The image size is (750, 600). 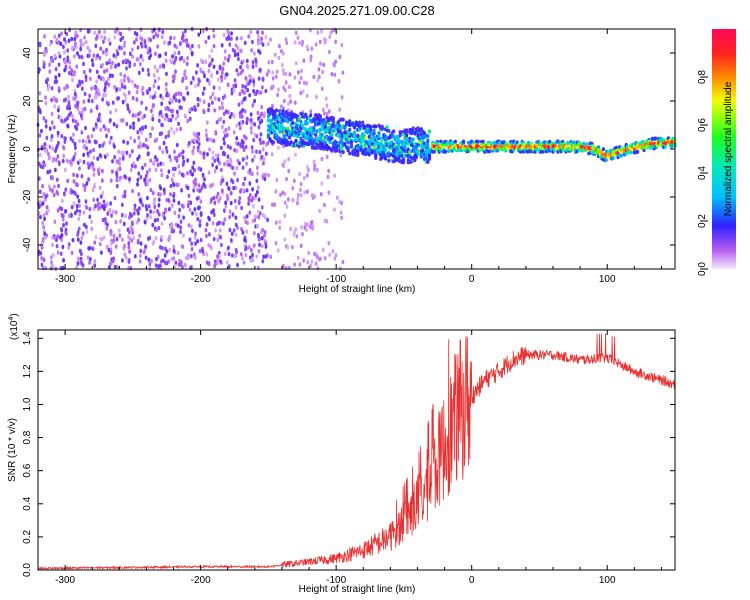 I want to click on figure-title: GN04.2025.271.09.00.C28, so click(x=356, y=10).